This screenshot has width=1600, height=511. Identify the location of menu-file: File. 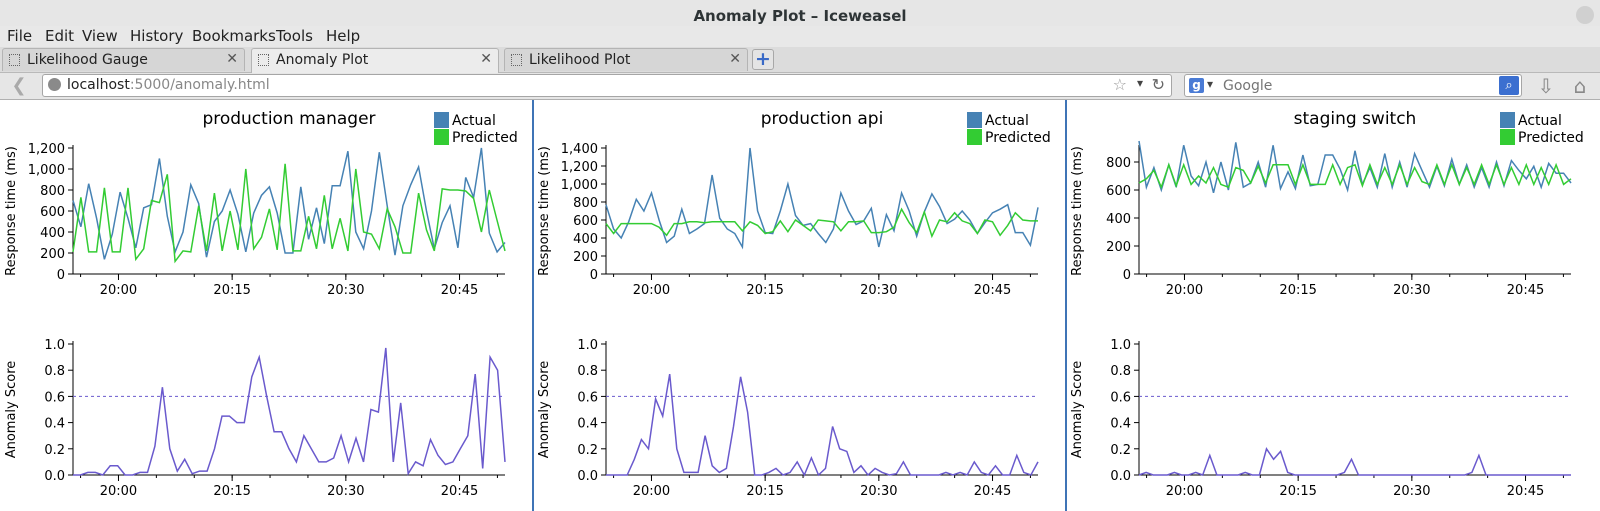
(20, 36).